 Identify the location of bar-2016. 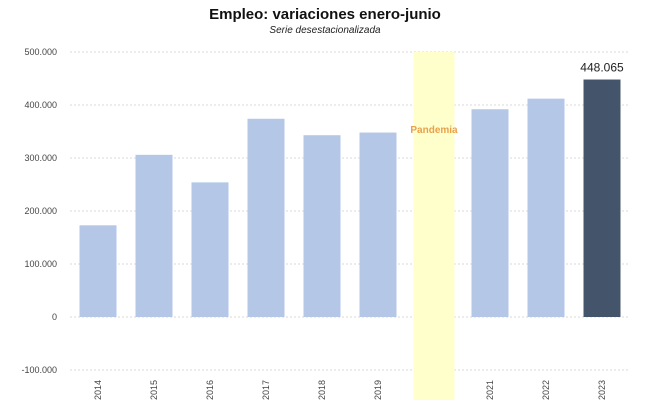
(210, 249).